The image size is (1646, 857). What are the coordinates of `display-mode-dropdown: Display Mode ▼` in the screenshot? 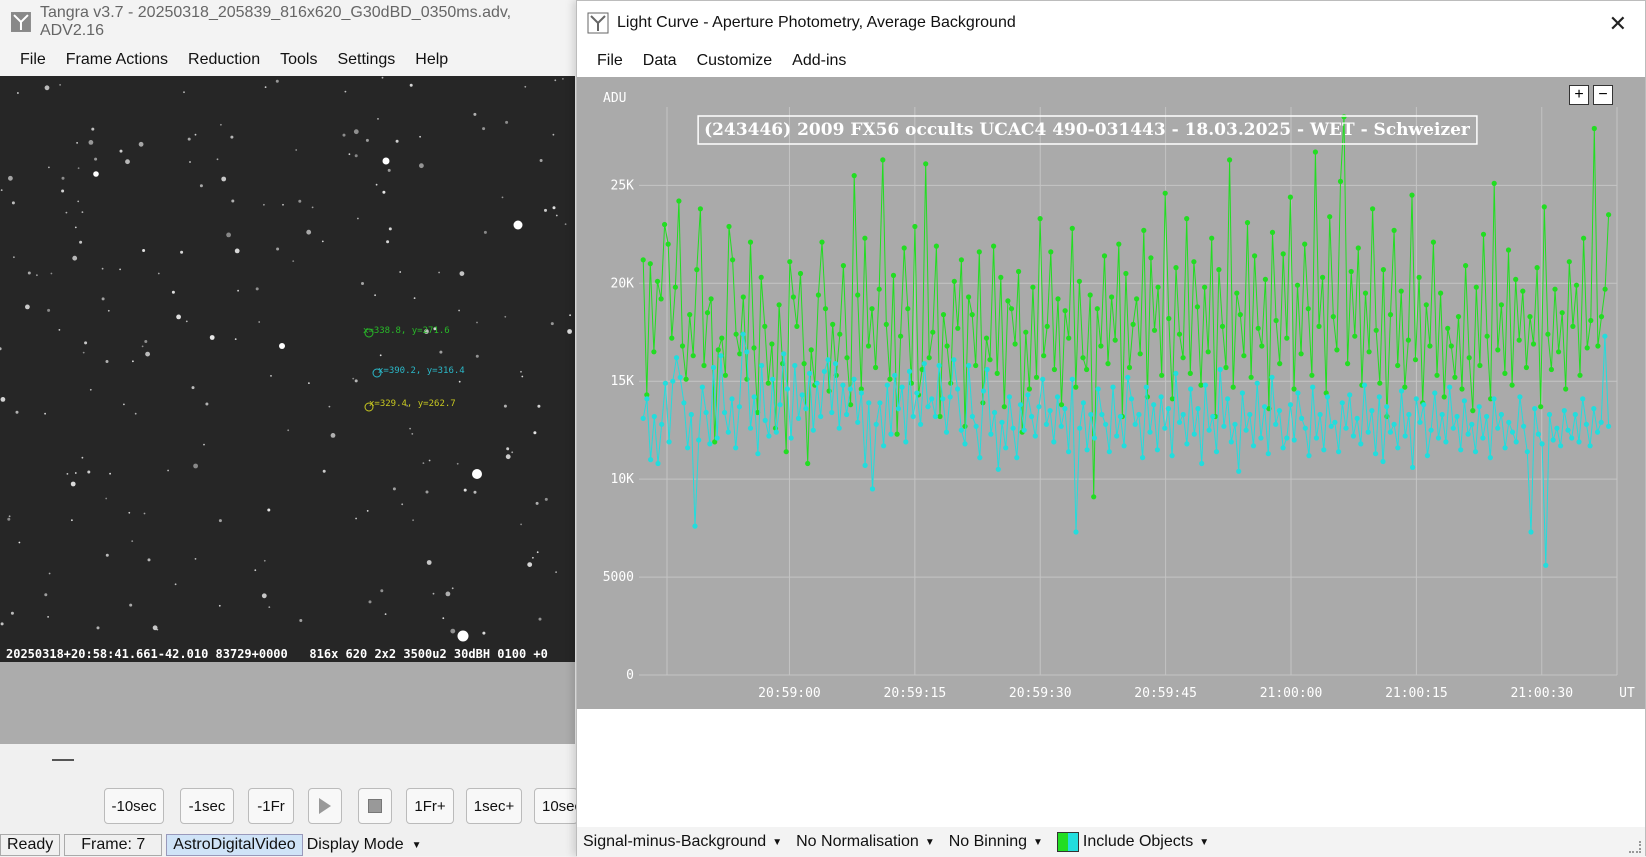 It's located at (364, 845).